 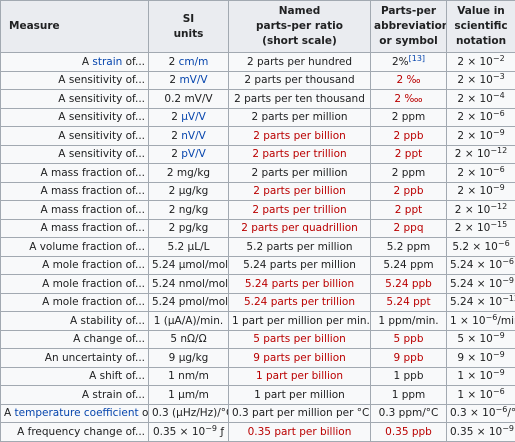 I want to click on table-cell: 2 parts per thousand, so click(x=300, y=80).